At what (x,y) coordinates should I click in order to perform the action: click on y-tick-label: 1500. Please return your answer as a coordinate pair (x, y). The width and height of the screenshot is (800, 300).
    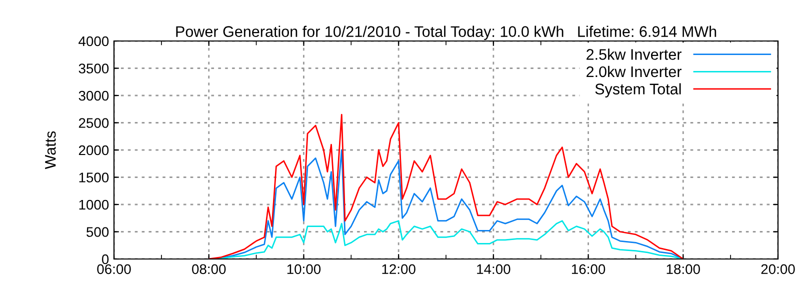
    Looking at the image, I should click on (94, 177).